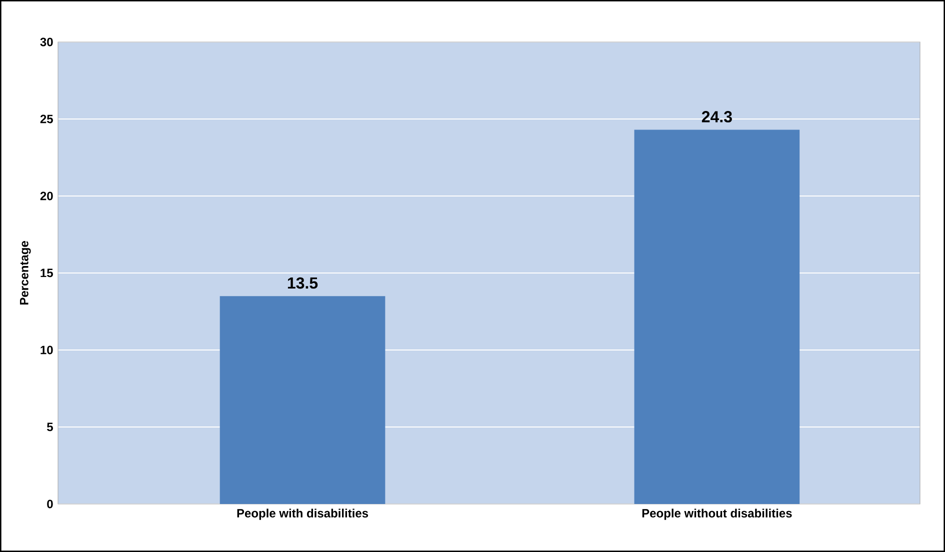 The height and width of the screenshot is (552, 945). What do you see at coordinates (46, 273) in the screenshot?
I see `y-tick-label: 15` at bounding box center [46, 273].